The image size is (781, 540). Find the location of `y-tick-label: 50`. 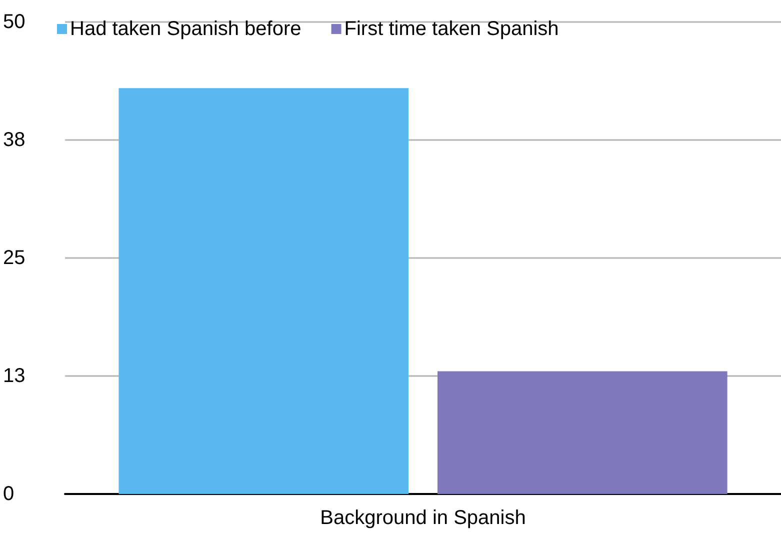

y-tick-label: 50 is located at coordinates (14, 22).